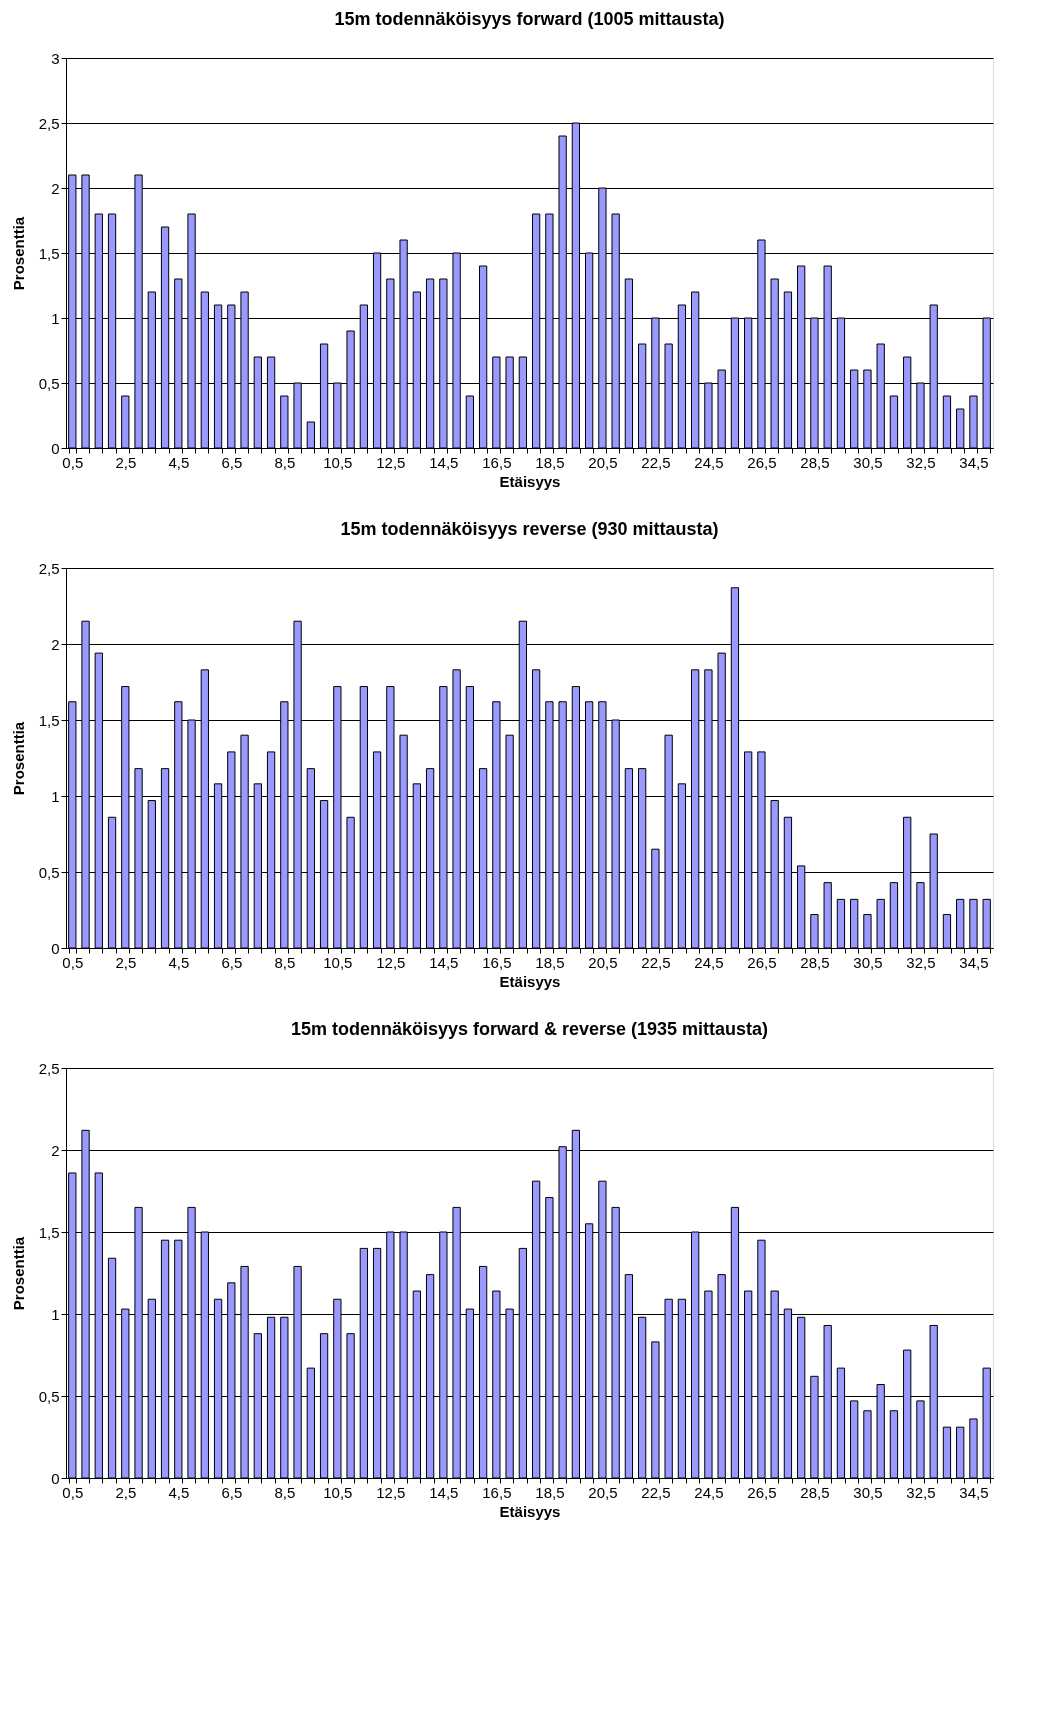 Image resolution: width=1059 pixels, height=1713 pixels. I want to click on chart-title: 15m todennäköisyys forward & reverse (1935 mittausta), so click(529, 1029).